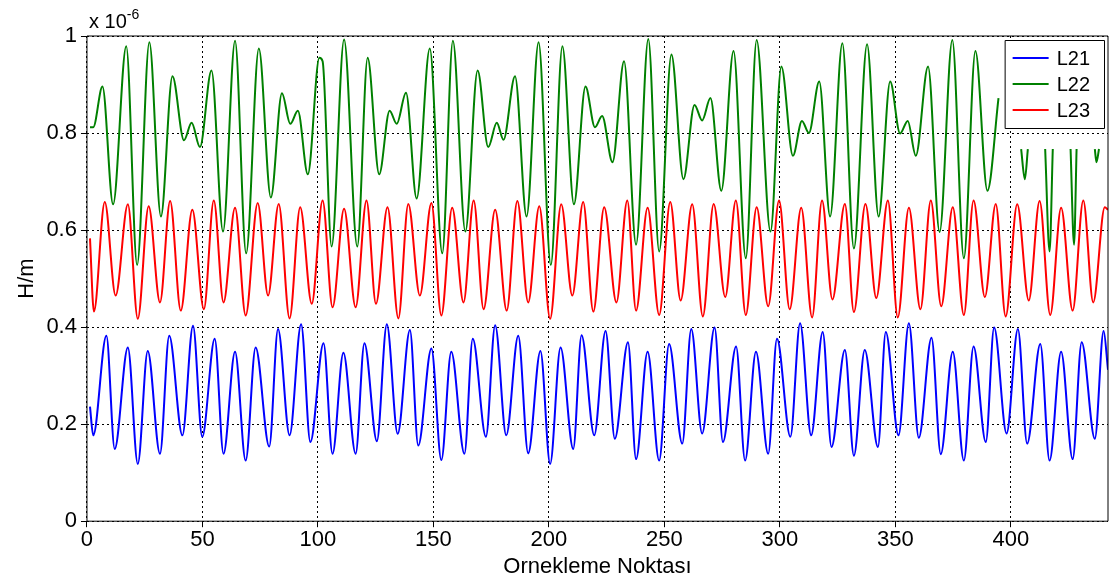 The width and height of the screenshot is (1120, 588). I want to click on legend-label: L22, so click(1073, 83).